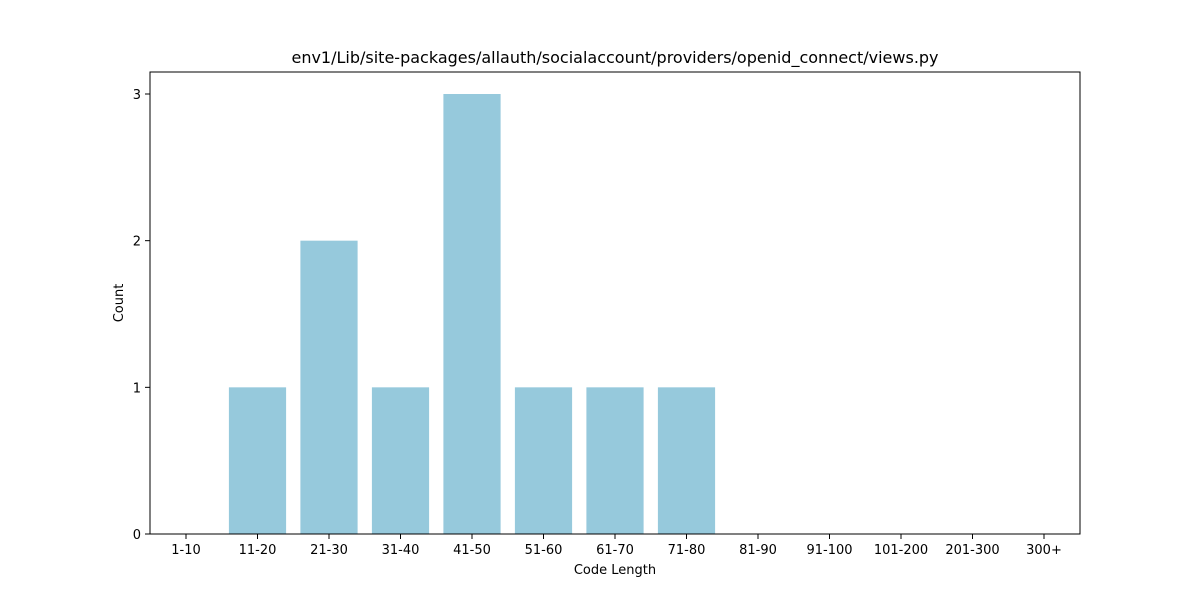 The image size is (1200, 600). Describe the element at coordinates (615, 570) in the screenshot. I see `x-axis-label: Code Length` at that location.